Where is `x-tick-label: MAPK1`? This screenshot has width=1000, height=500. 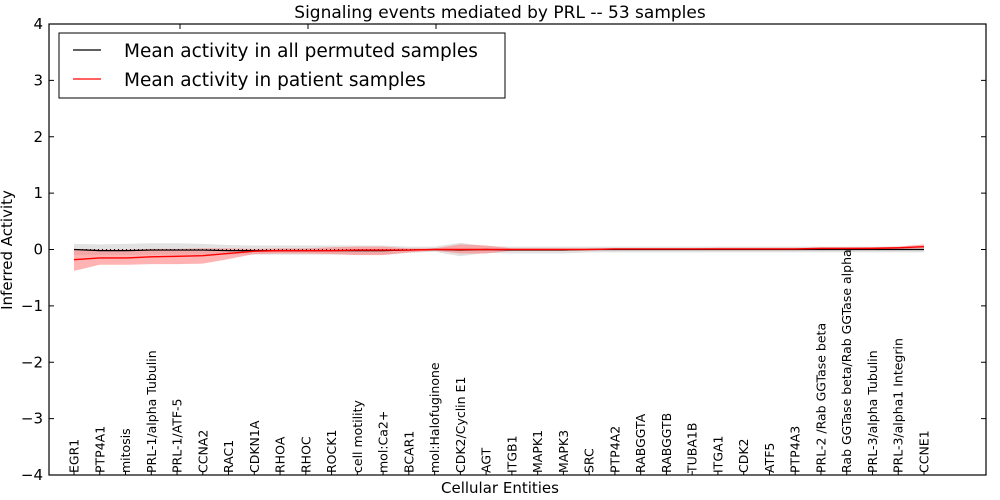 x-tick-label: MAPK1 is located at coordinates (537, 451).